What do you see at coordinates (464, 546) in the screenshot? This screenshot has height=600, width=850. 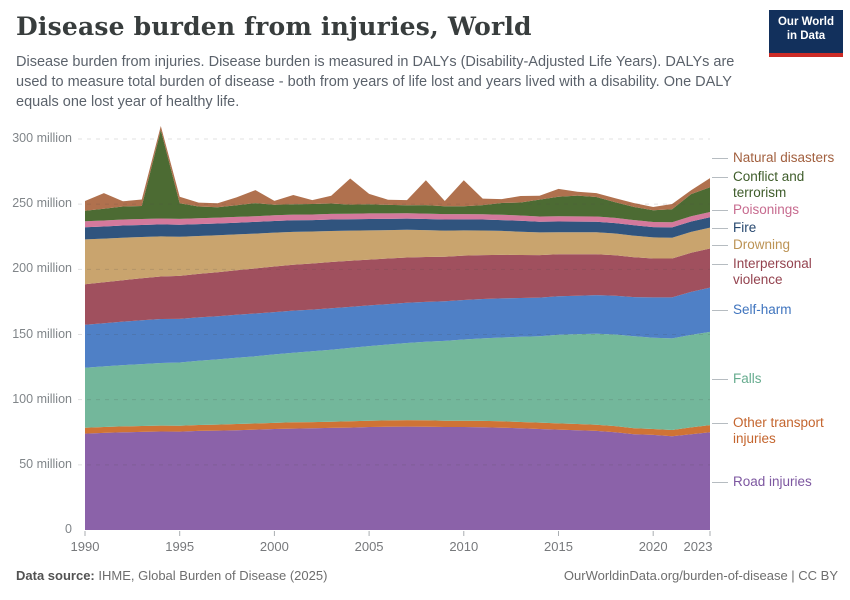 I see `x-axis-label: 2010` at bounding box center [464, 546].